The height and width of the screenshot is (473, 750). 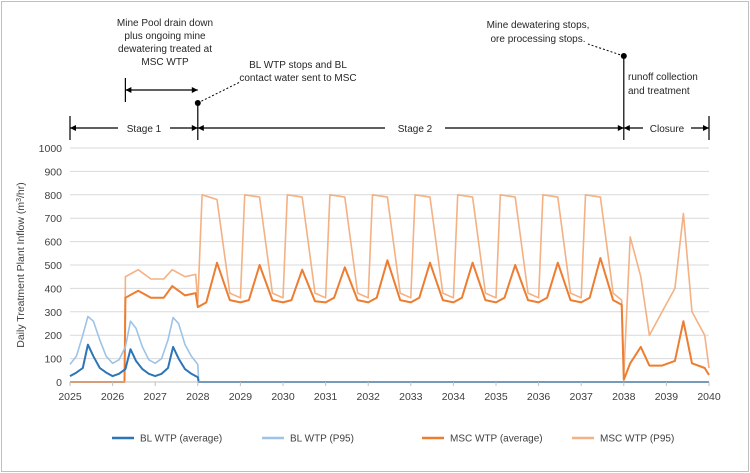 I want to click on x-tick-label: 2027, so click(x=156, y=397).